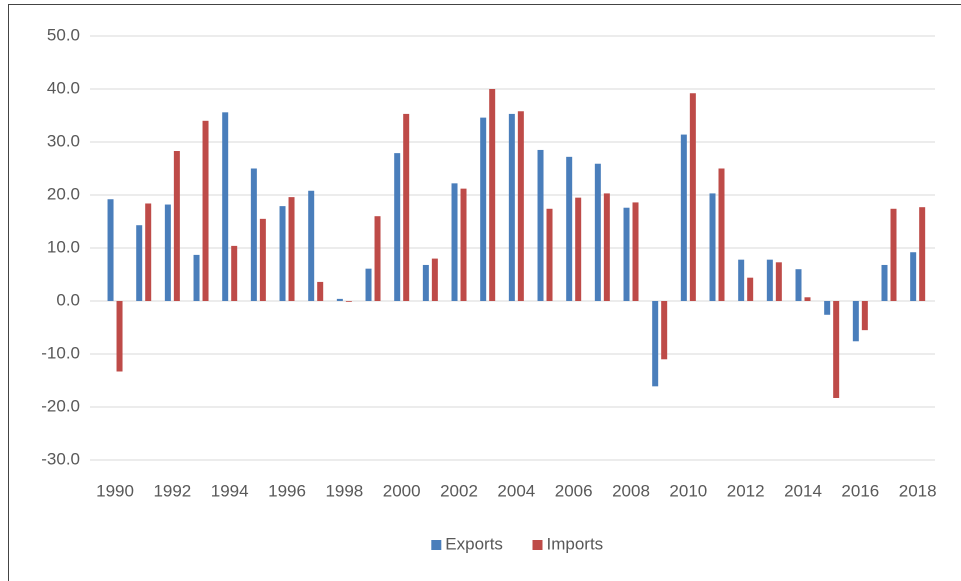 This screenshot has width=961, height=581. What do you see at coordinates (172, 490) in the screenshot?
I see `x-tick-label: 1992` at bounding box center [172, 490].